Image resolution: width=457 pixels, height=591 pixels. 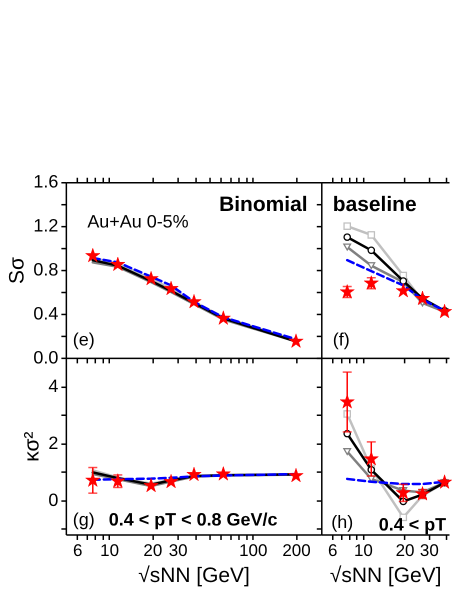 What do you see at coordinates (374, 204) in the screenshot?
I see `annotation: baseline` at bounding box center [374, 204].